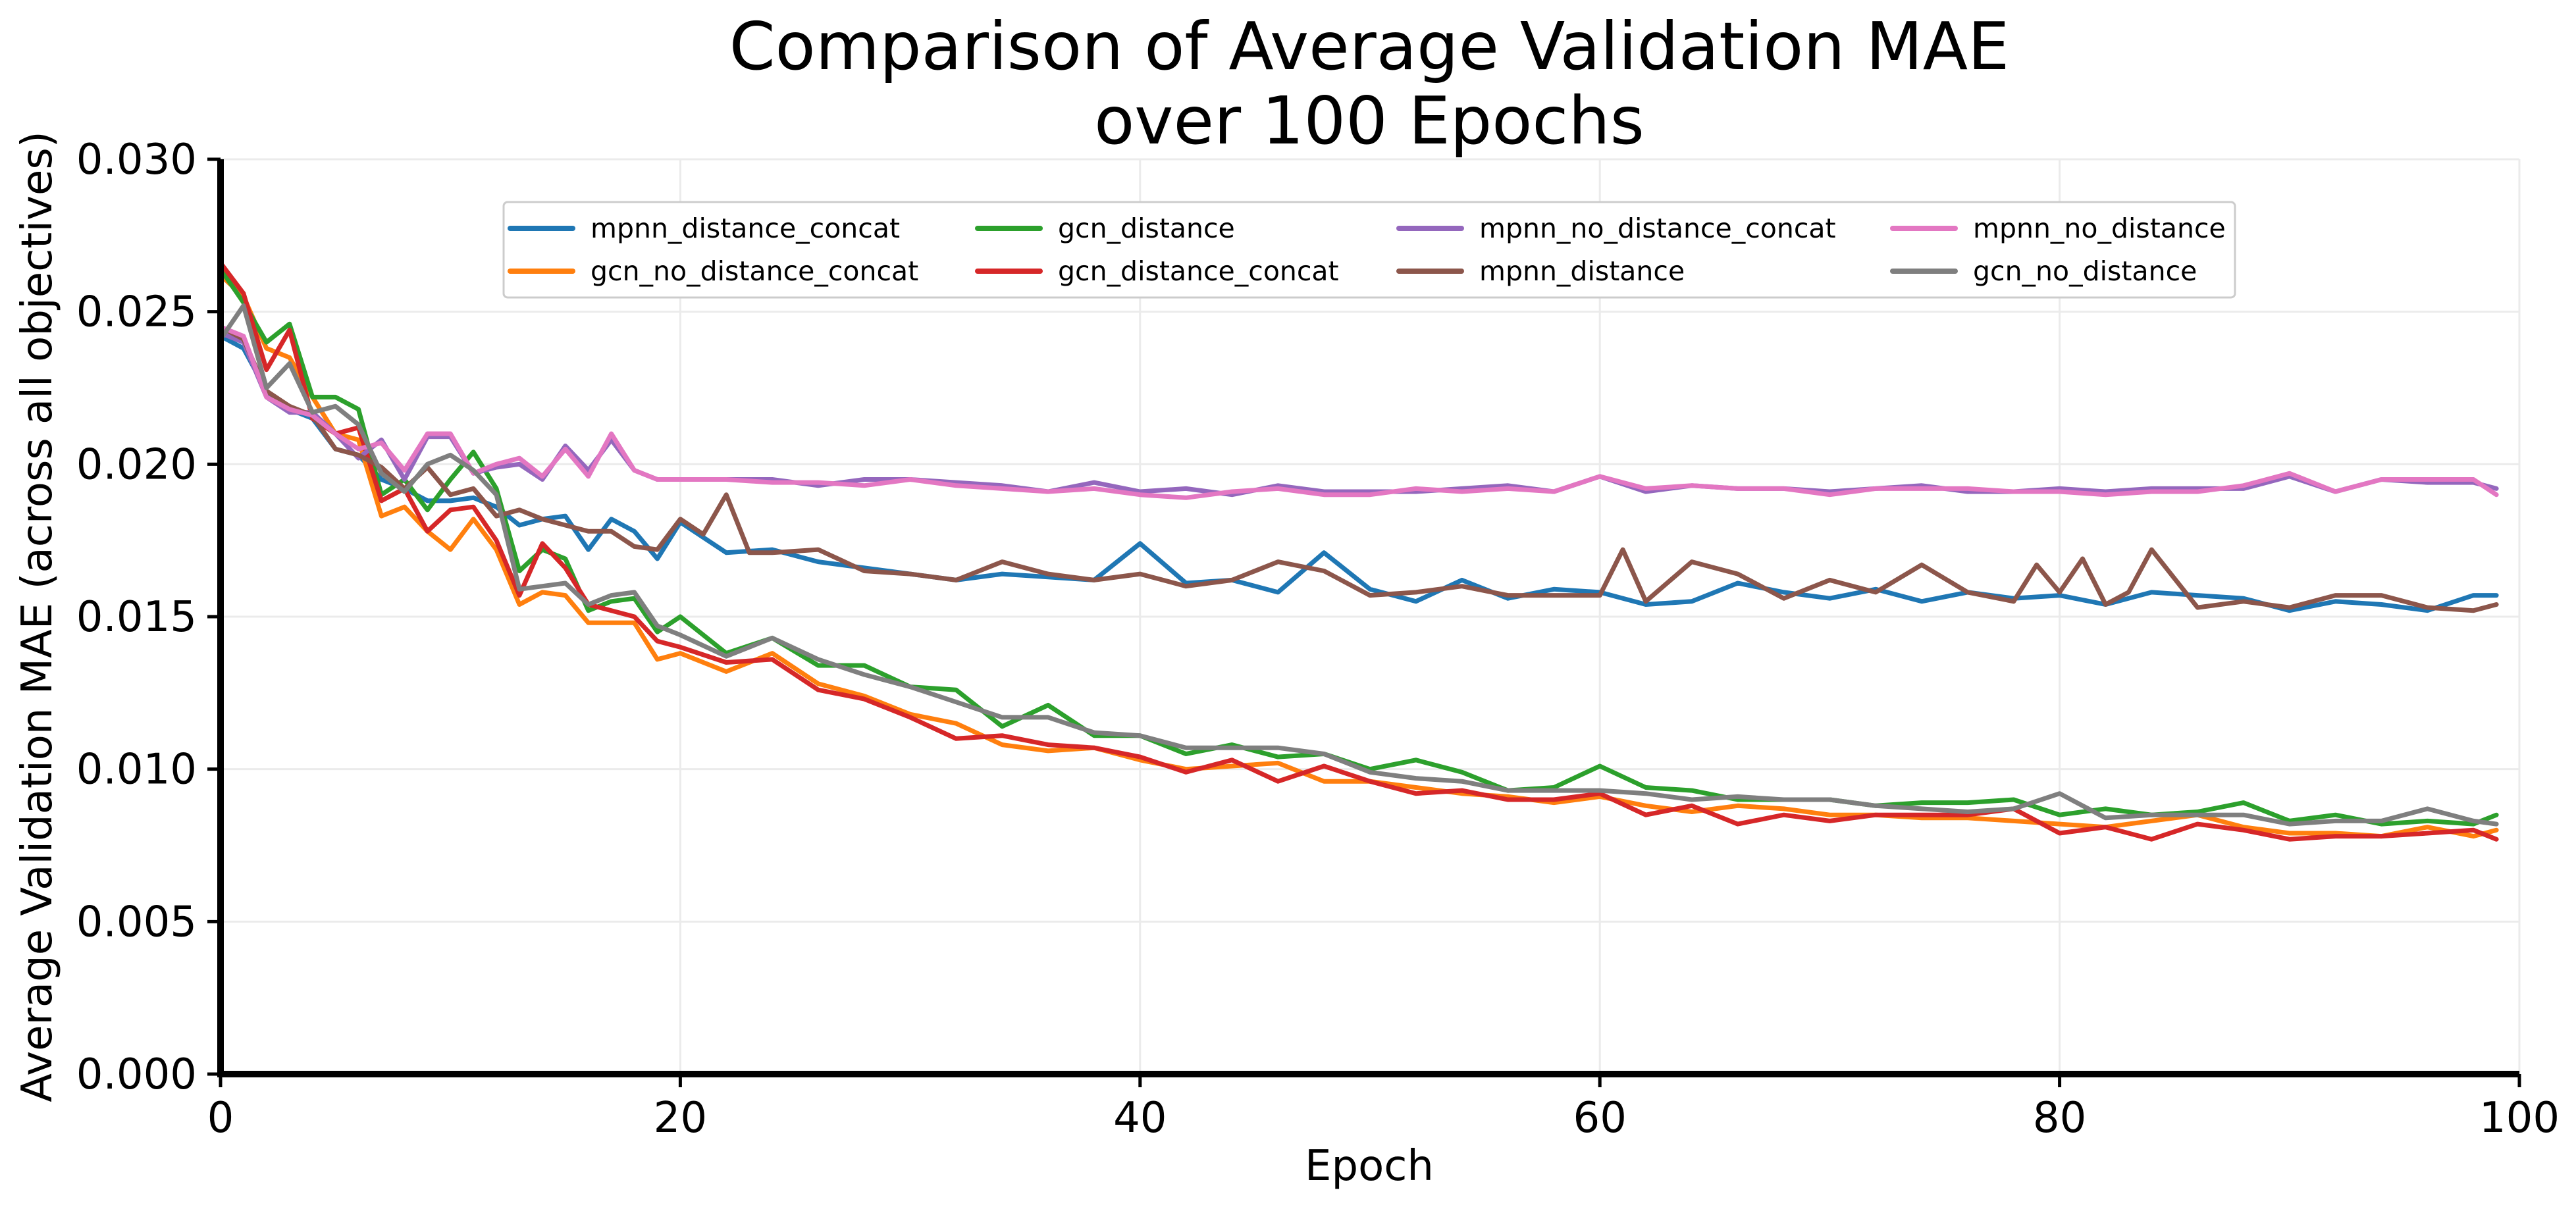 Image resolution: width=2576 pixels, height=1209 pixels. I want to click on x-axis-label: Epoch, so click(1369, 1166).